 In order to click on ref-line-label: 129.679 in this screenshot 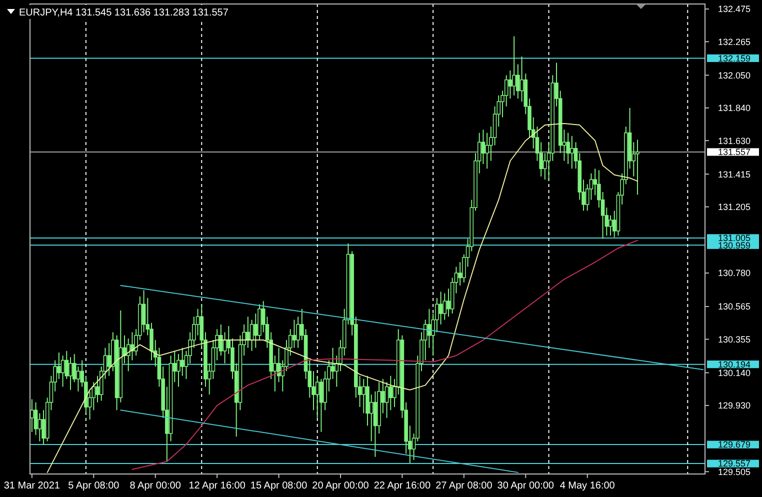, I will do `click(734, 445)`.